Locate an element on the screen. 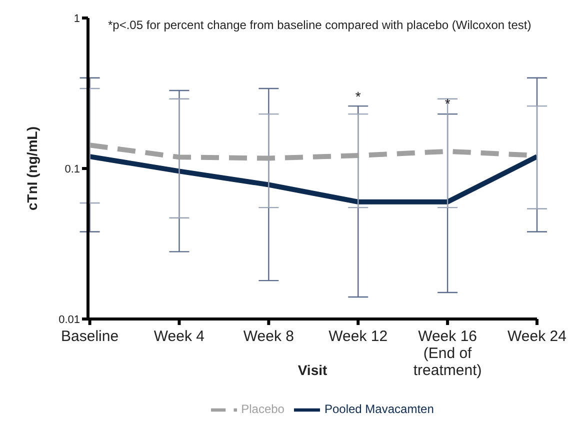 The width and height of the screenshot is (581, 441). annotation: *p<.05 for percent change from baseline compared with placebo (Wilcoxon test) is located at coordinates (320, 25).